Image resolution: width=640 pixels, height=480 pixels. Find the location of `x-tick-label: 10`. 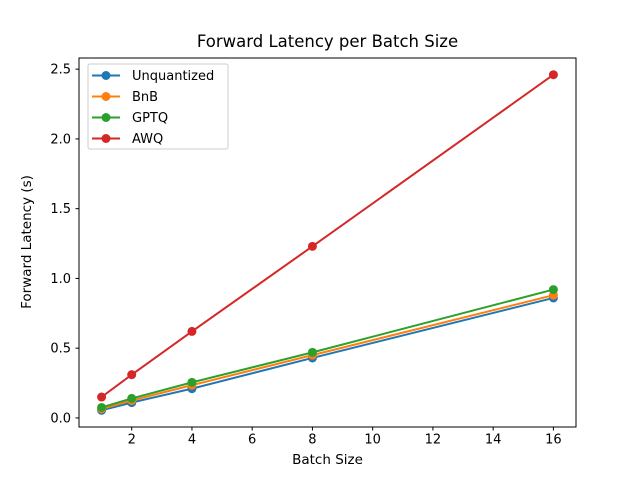

x-tick-label: 10 is located at coordinates (372, 440).